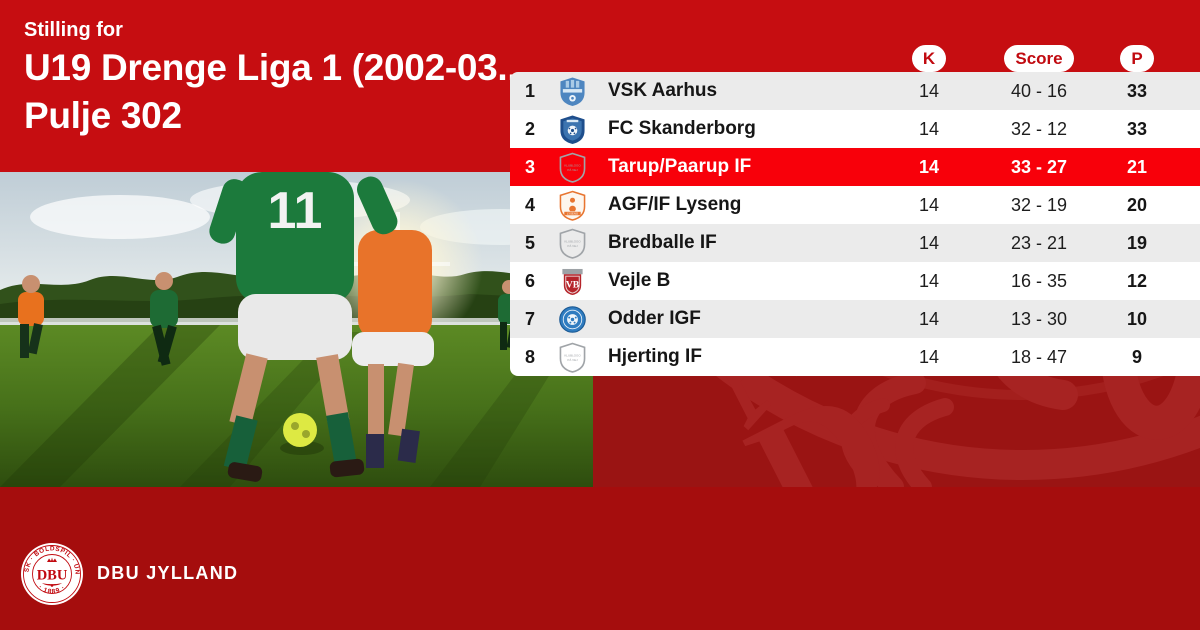 This screenshot has height=630, width=1200. I want to click on crest-cell: VB, so click(572, 281).